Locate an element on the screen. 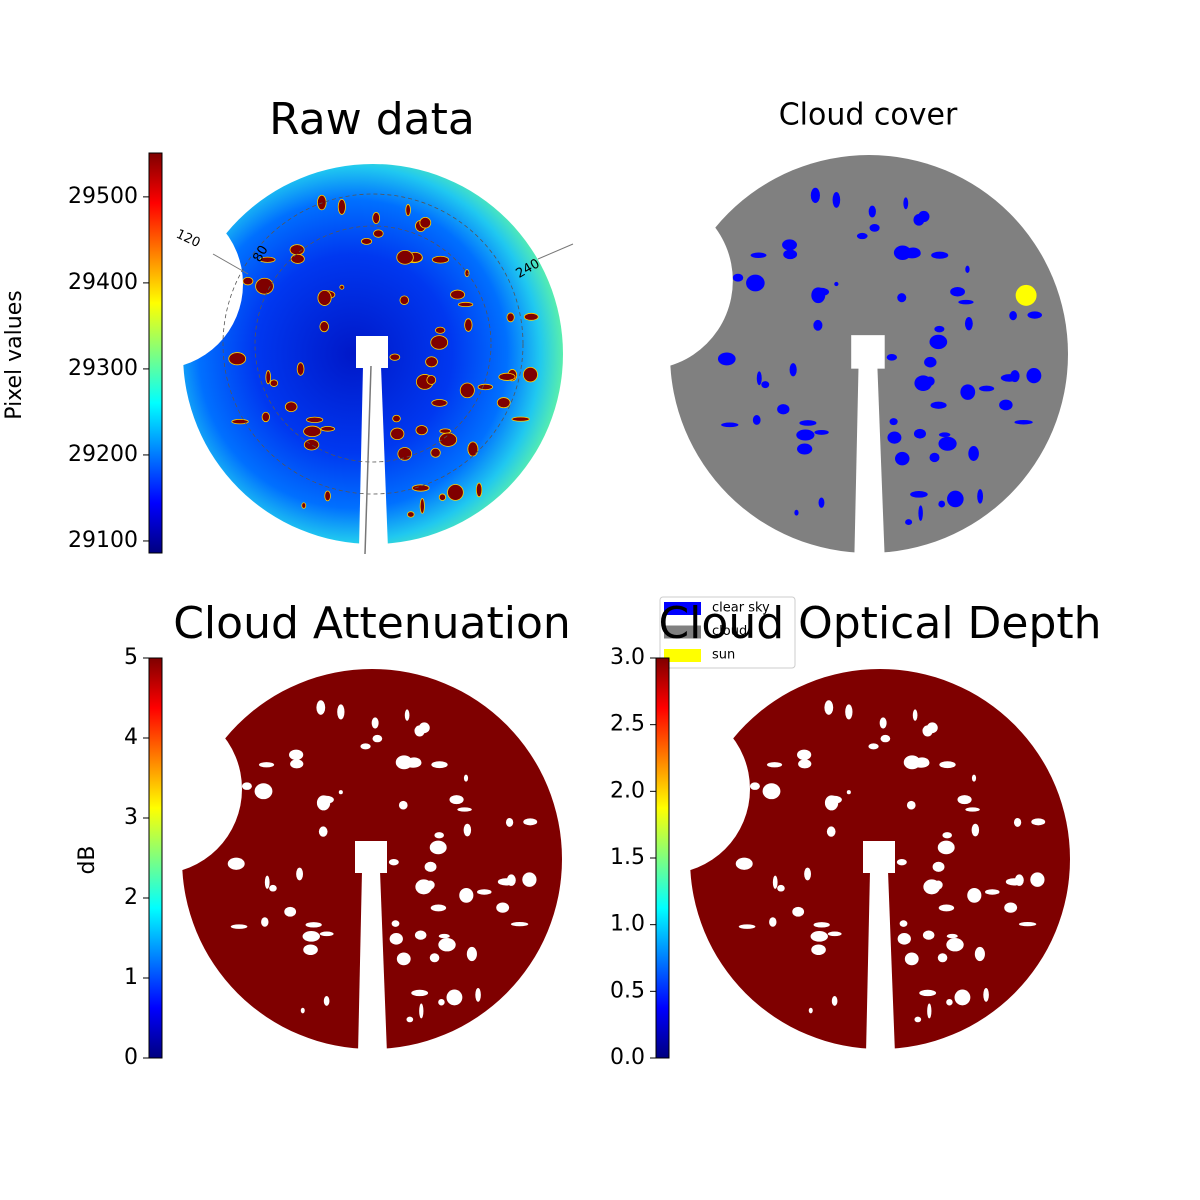  sky-disc is located at coordinates (372, 859).